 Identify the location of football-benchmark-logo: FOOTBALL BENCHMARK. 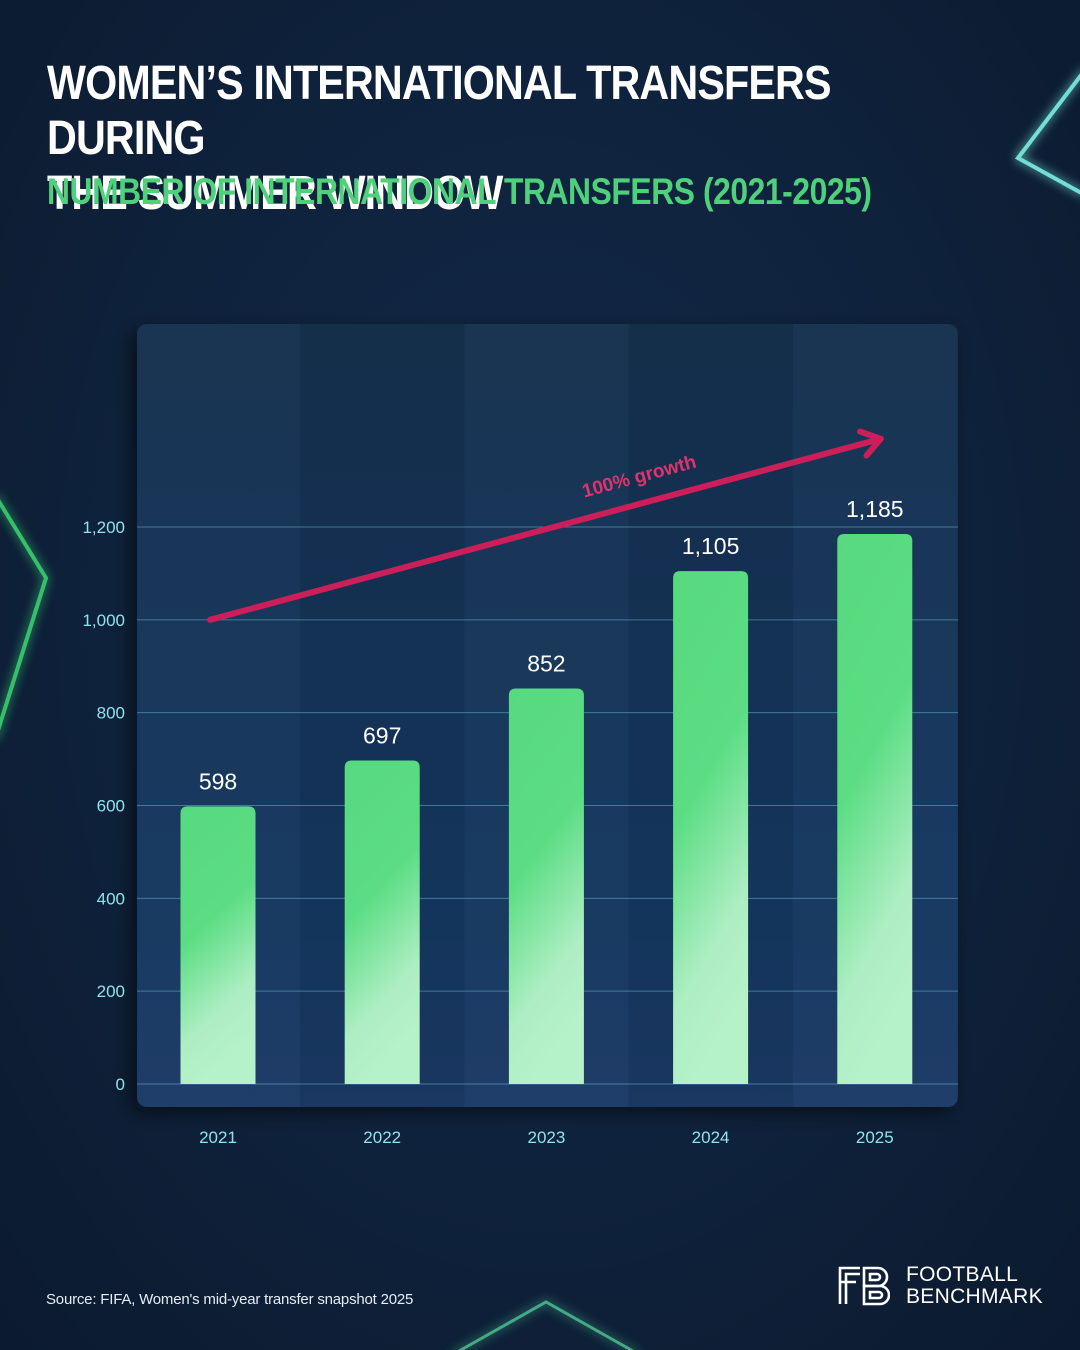
(943, 1287).